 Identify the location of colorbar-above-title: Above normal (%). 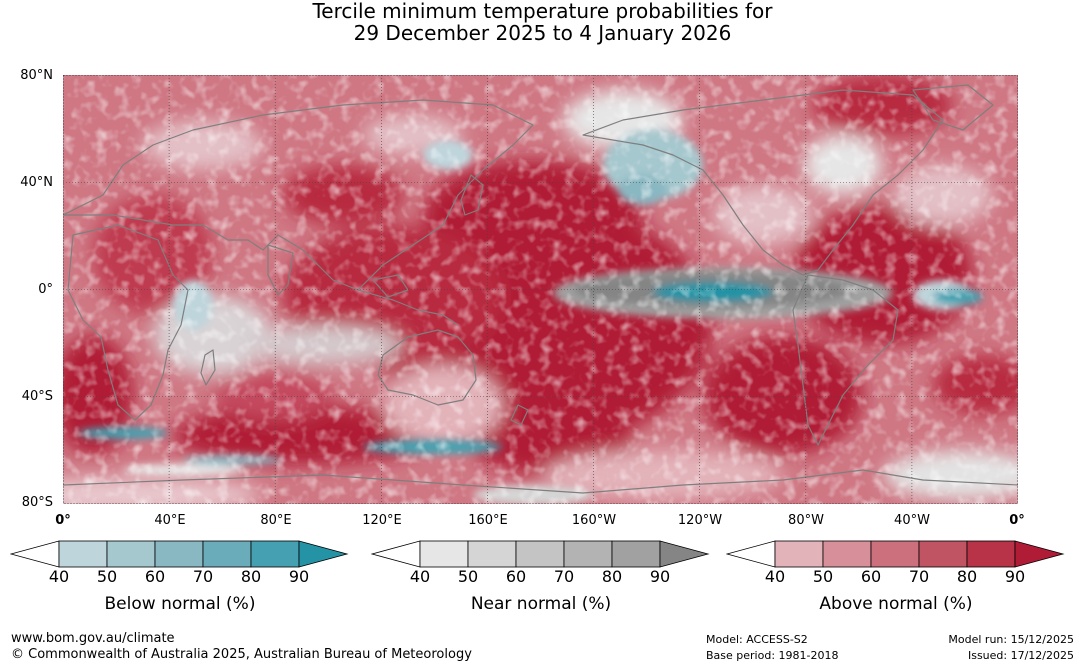
(896, 604).